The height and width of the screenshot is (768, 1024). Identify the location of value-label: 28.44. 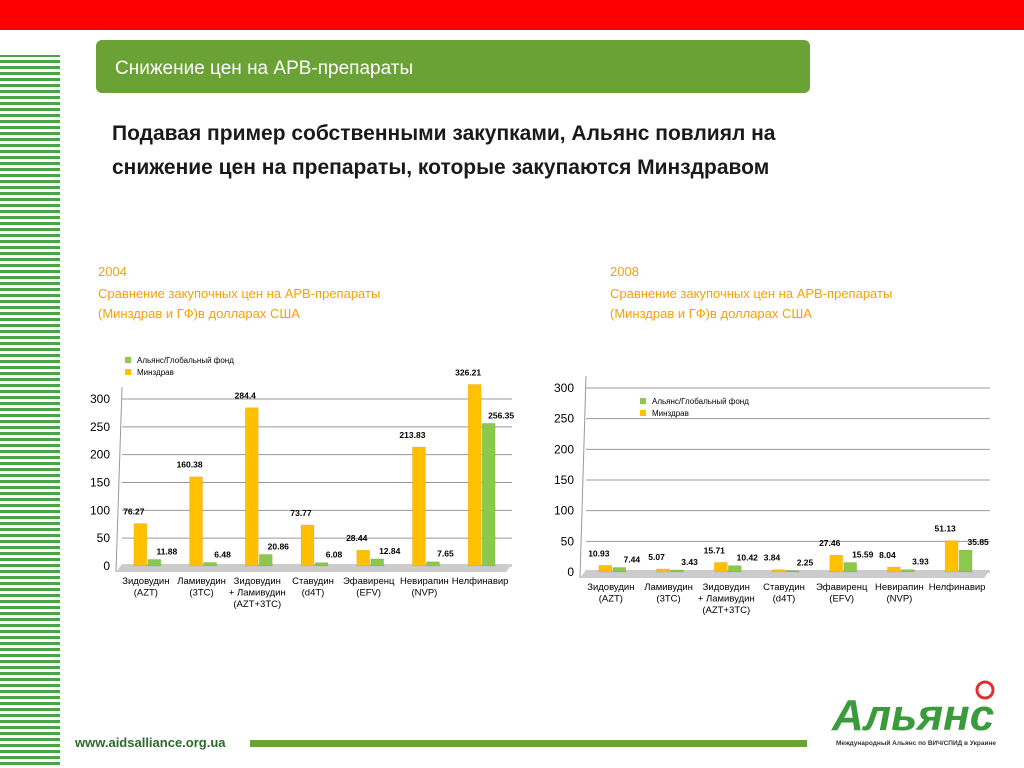
(357, 538).